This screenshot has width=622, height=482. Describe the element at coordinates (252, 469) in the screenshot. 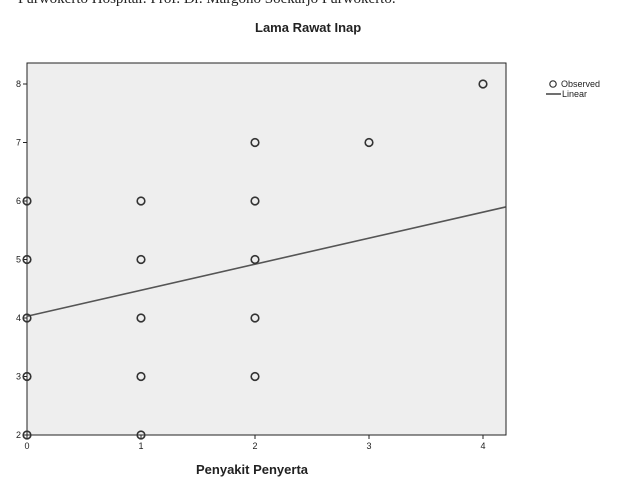

I see `x-axis-label: Penyakit Penyerta` at that location.